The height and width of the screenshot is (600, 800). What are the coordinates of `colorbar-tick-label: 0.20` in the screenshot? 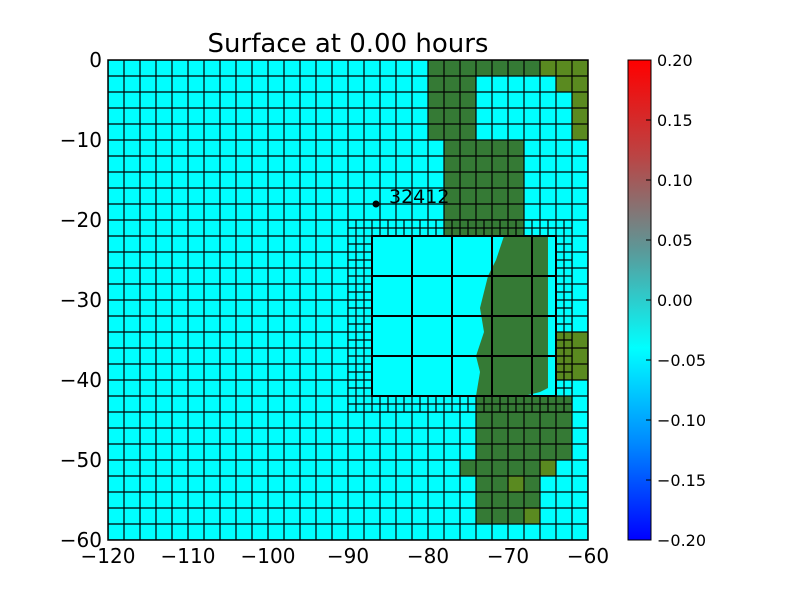 It's located at (675, 60).